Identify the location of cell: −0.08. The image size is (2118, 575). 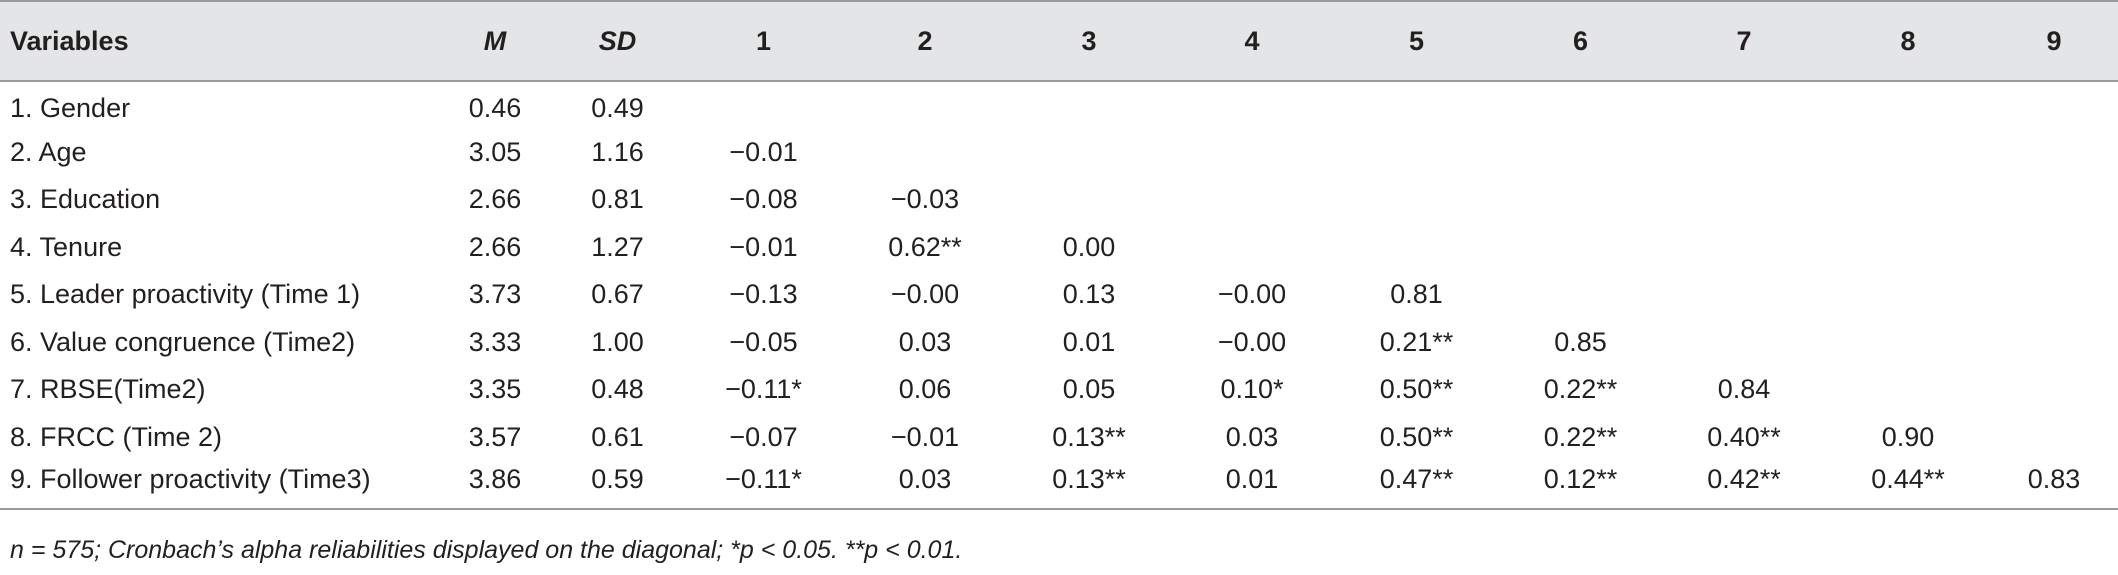
(763, 199).